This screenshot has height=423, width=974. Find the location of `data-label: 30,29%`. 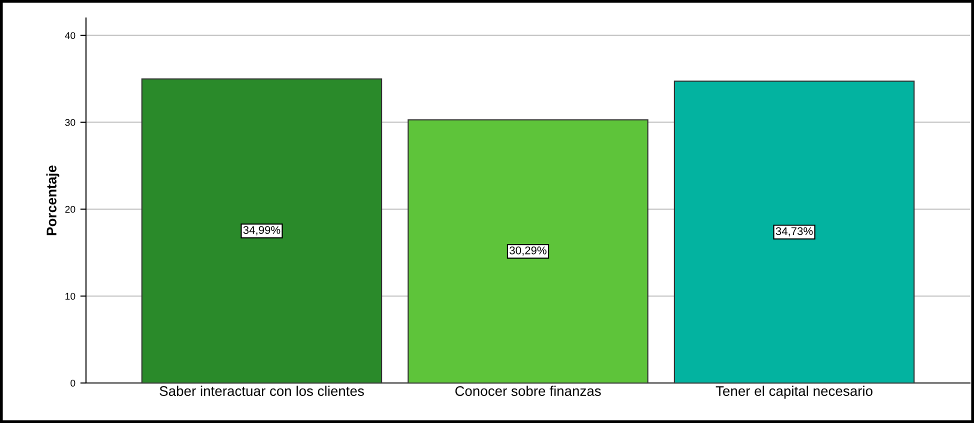

data-label: 30,29% is located at coordinates (528, 251).